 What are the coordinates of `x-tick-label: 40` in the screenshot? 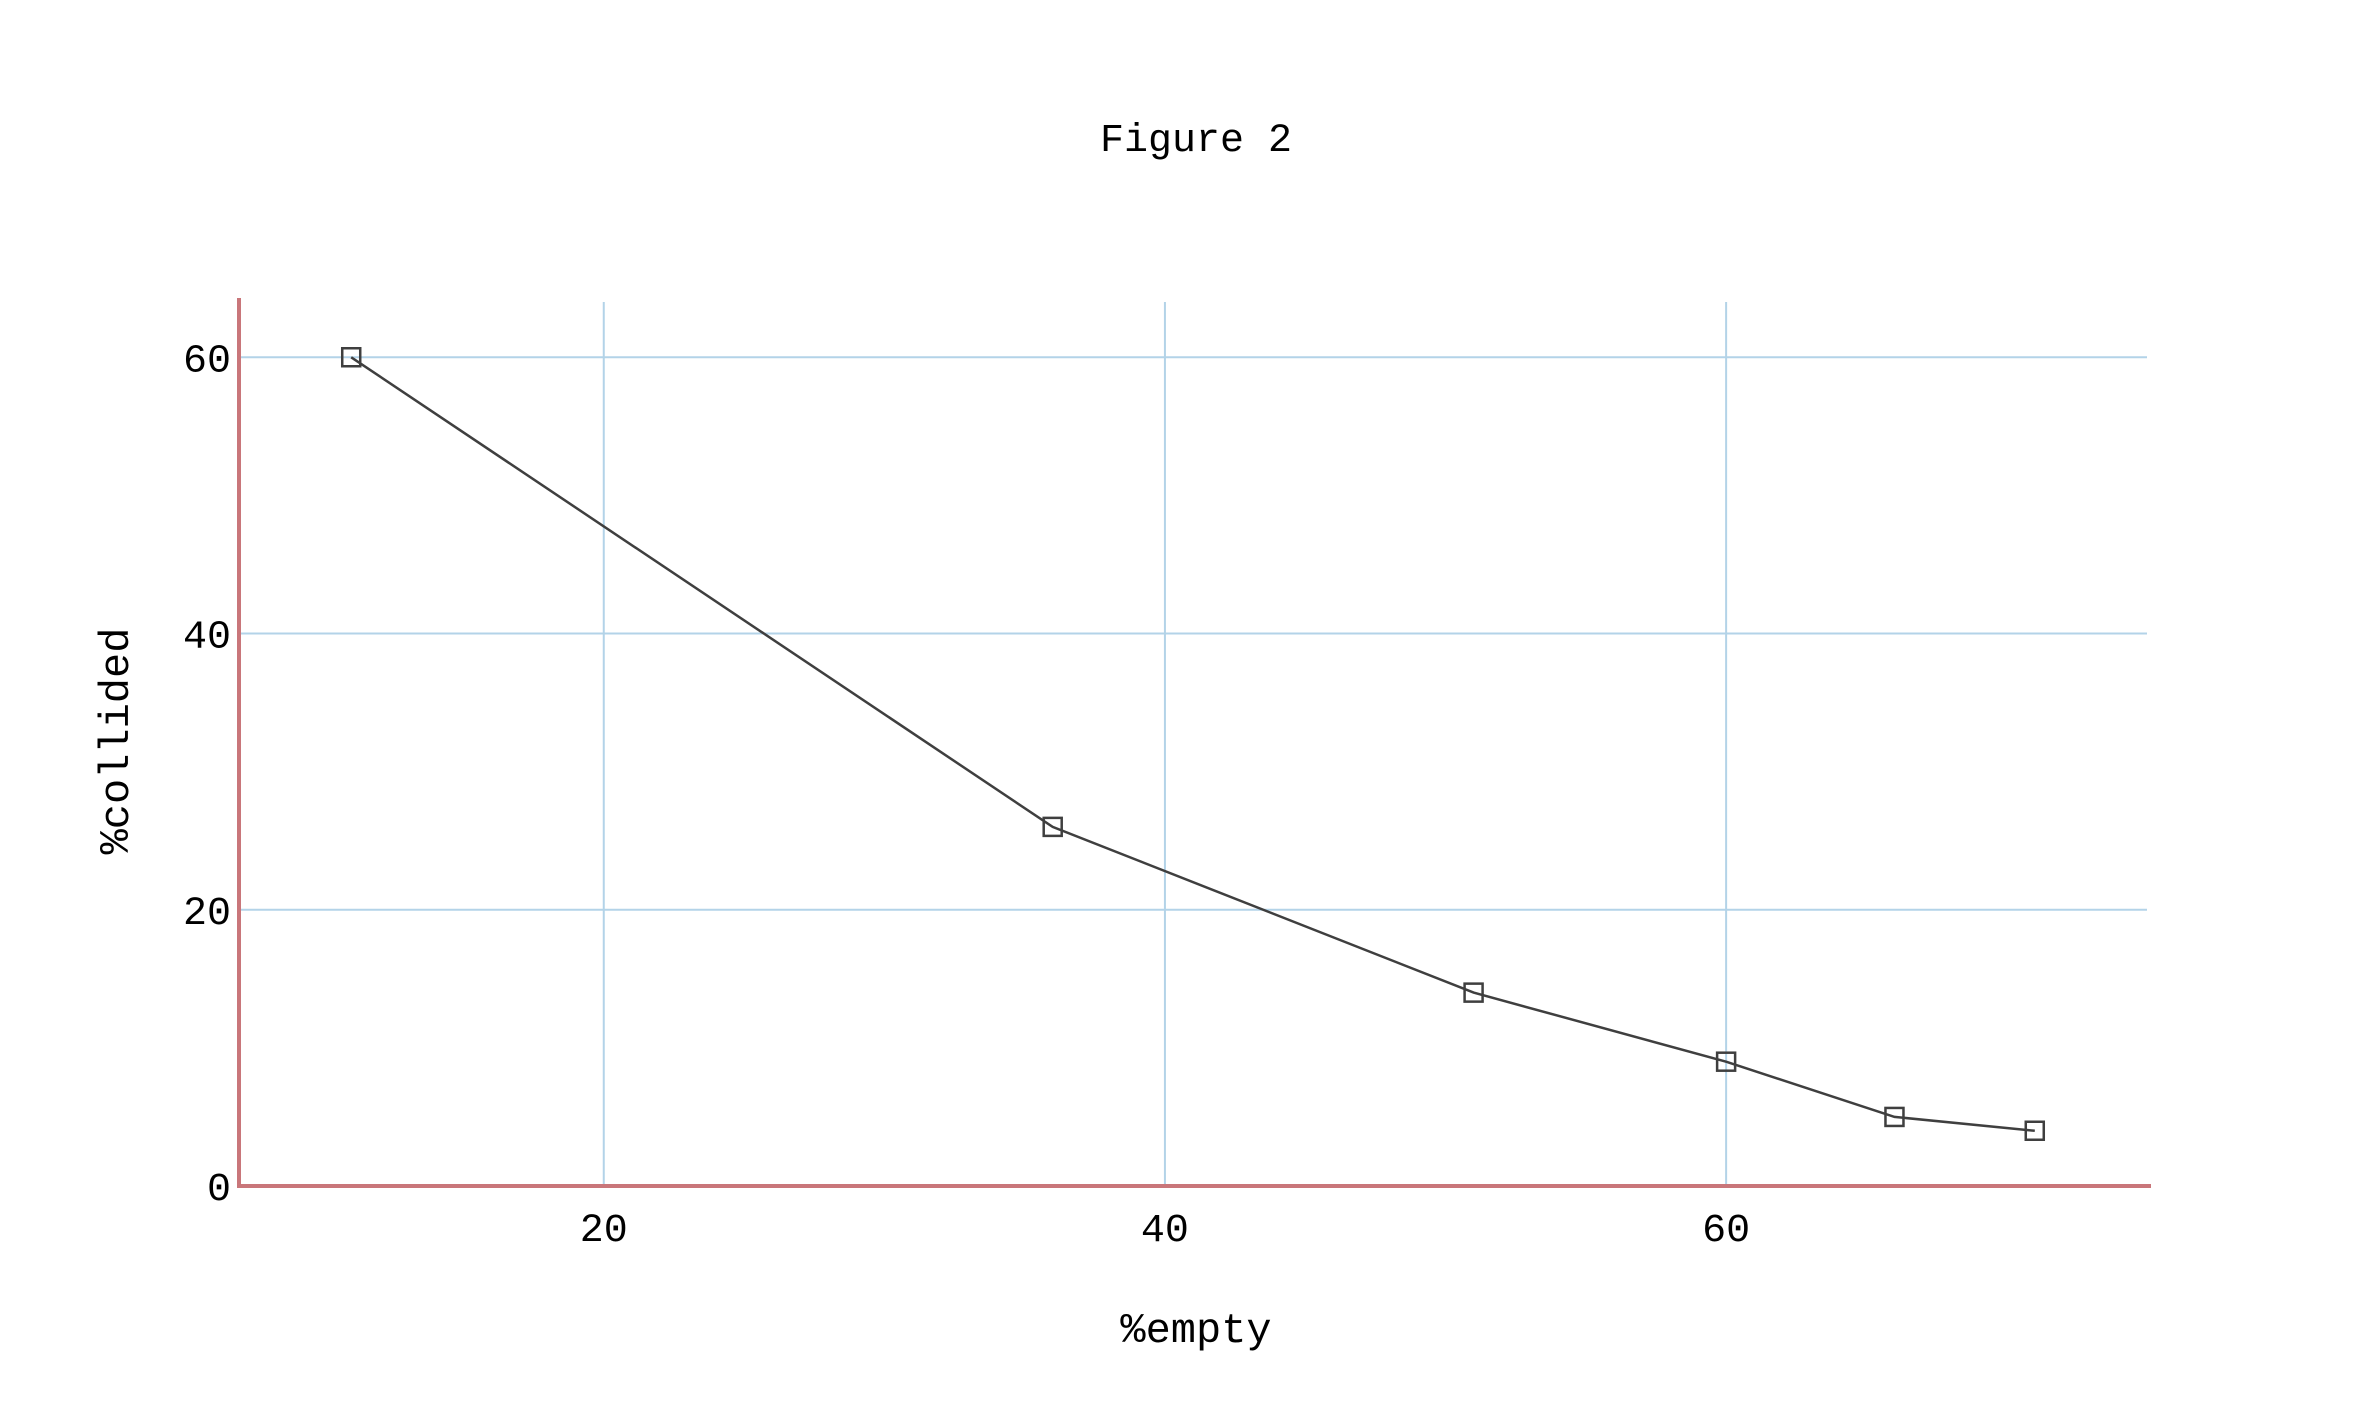 It's located at (1165, 1231).